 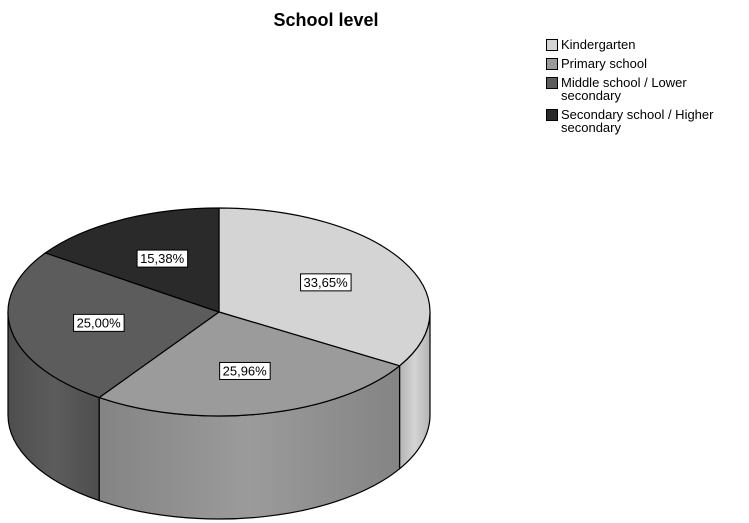 I want to click on legend-item-middle-school: Middle school / Lower secondary, so click(x=646, y=89).